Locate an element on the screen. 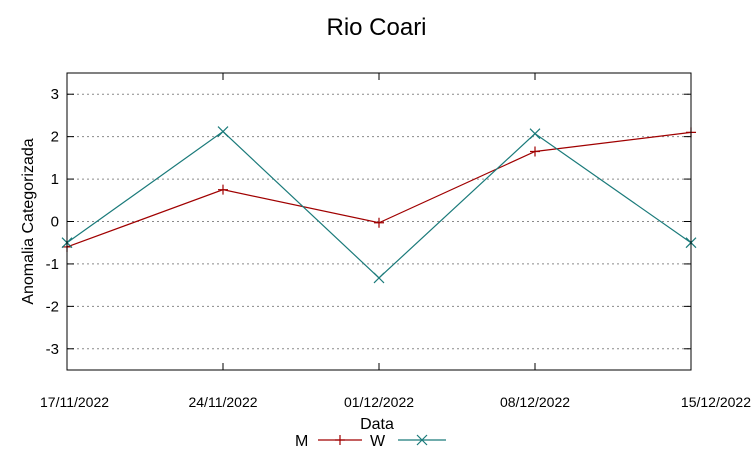 This screenshot has width=753, height=459. y-tick-label: 0 is located at coordinates (55, 222).